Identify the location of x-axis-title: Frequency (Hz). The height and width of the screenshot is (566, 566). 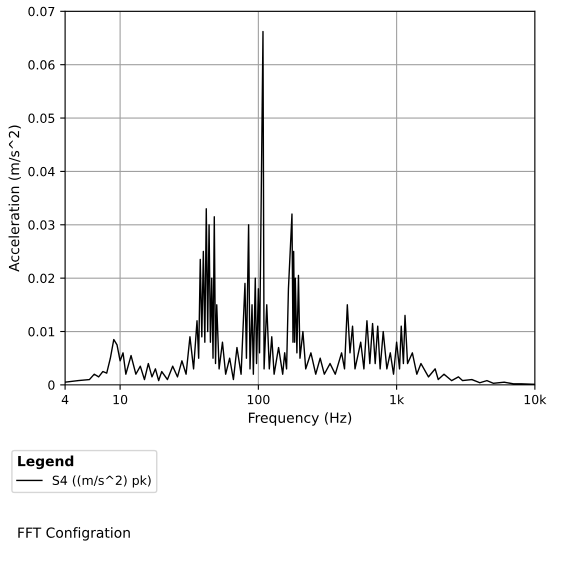
(300, 419).